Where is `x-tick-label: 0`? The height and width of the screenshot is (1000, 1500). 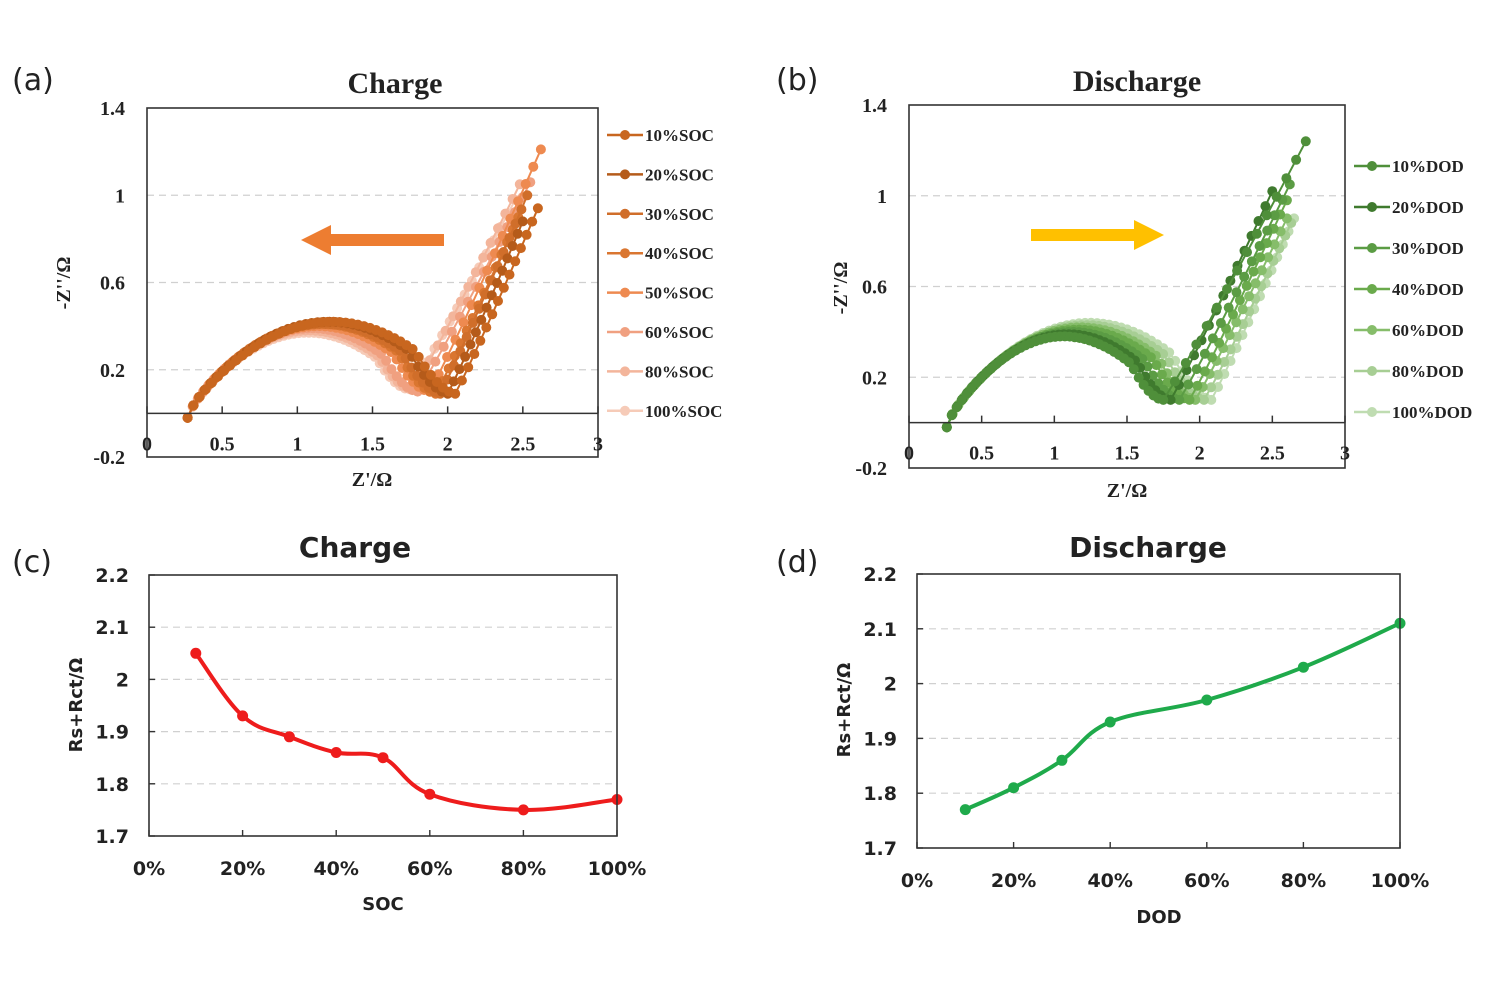 x-tick-label: 0 is located at coordinates (909, 454).